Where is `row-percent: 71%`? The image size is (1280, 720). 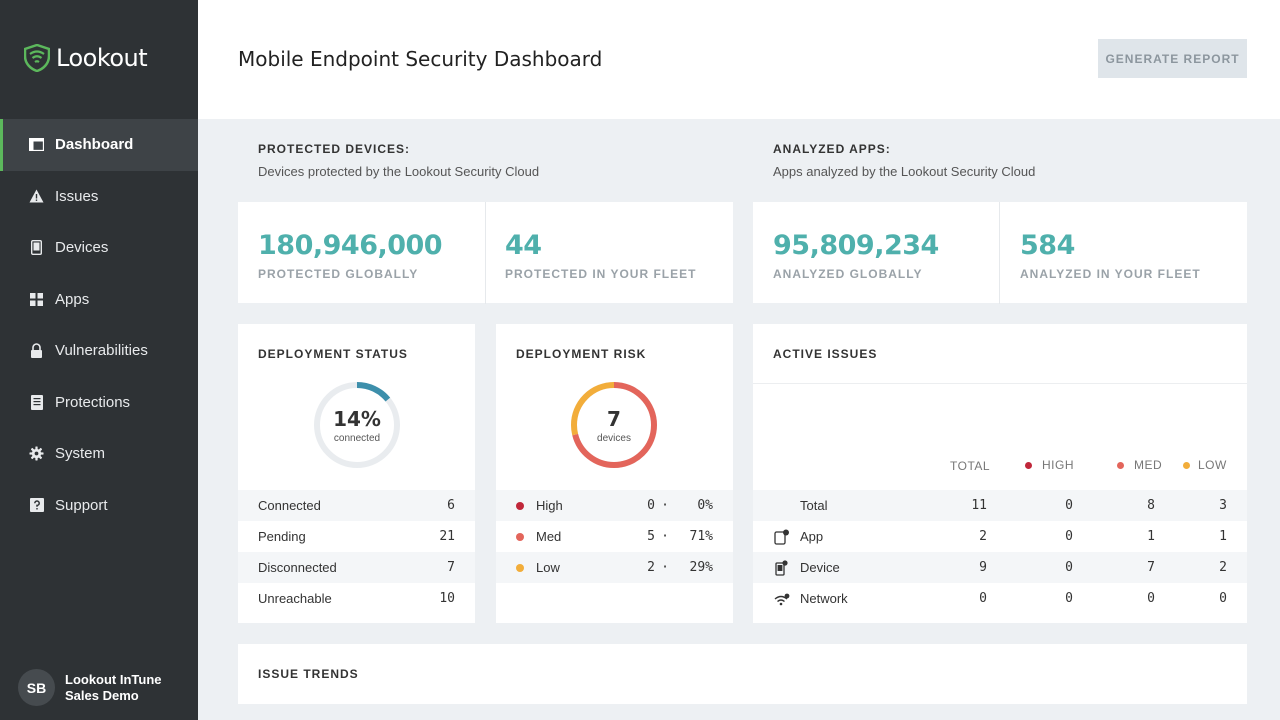
row-percent: 71% is located at coordinates (701, 536).